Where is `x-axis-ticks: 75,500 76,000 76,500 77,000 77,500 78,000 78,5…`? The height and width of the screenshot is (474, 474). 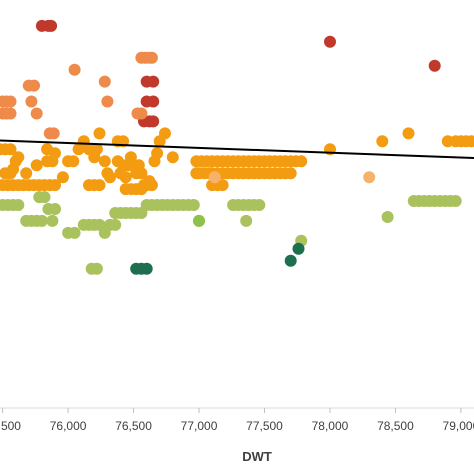
x-axis-ticks: 75,500 76,000 76,500 77,000 77,500 78,000 78,5… is located at coordinates (237, 420).